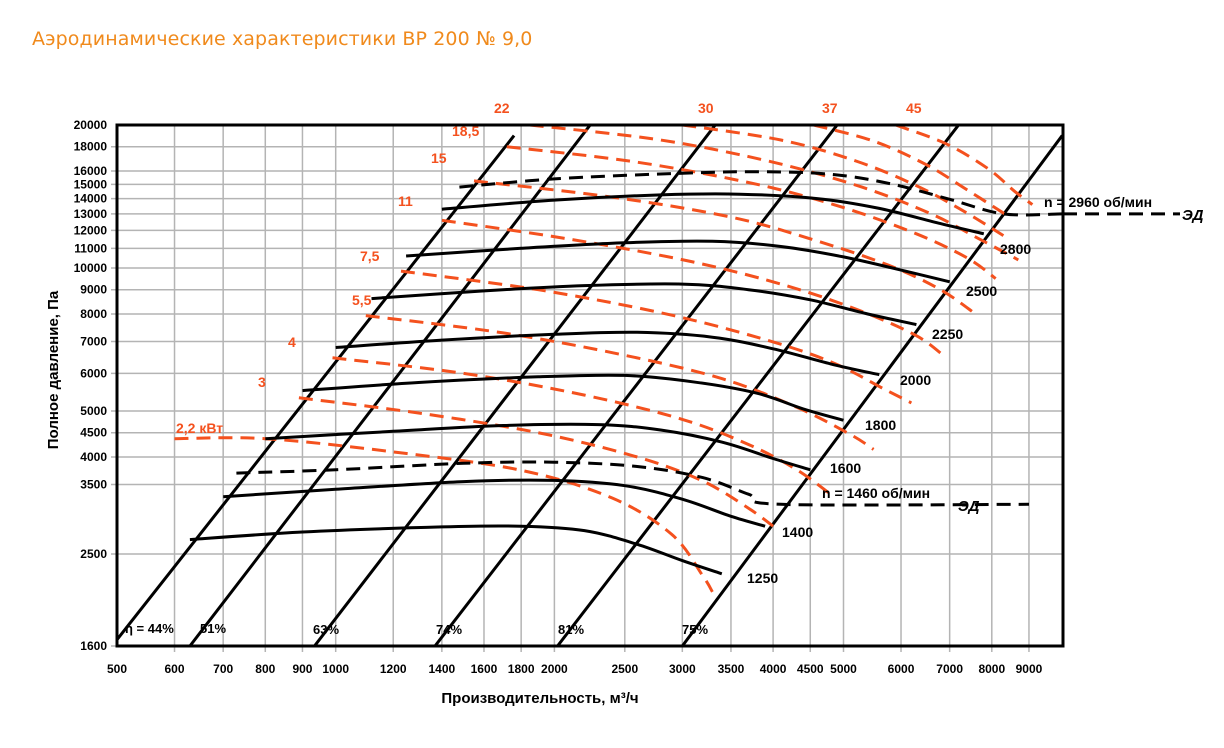 The image size is (1224, 748). Describe the element at coordinates (981, 291) in the screenshot. I see `speed-label: 2500` at that location.